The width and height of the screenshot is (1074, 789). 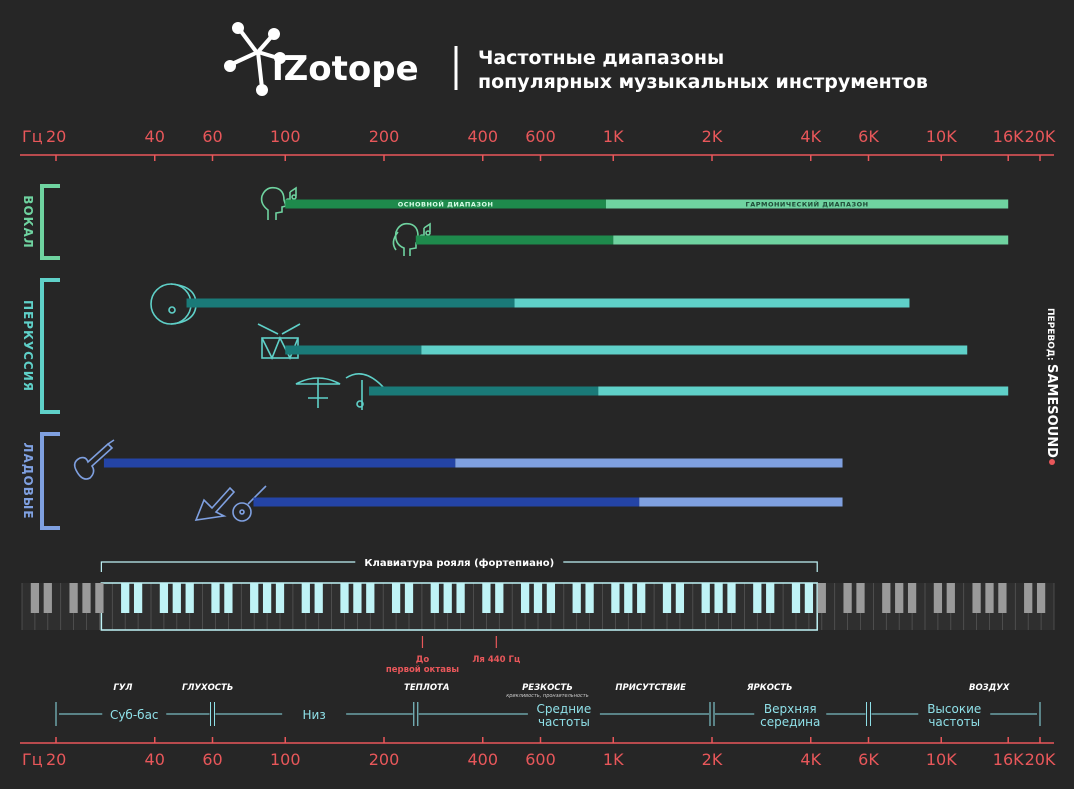 I want to click on piano-label-bg, so click(x=459, y=562).